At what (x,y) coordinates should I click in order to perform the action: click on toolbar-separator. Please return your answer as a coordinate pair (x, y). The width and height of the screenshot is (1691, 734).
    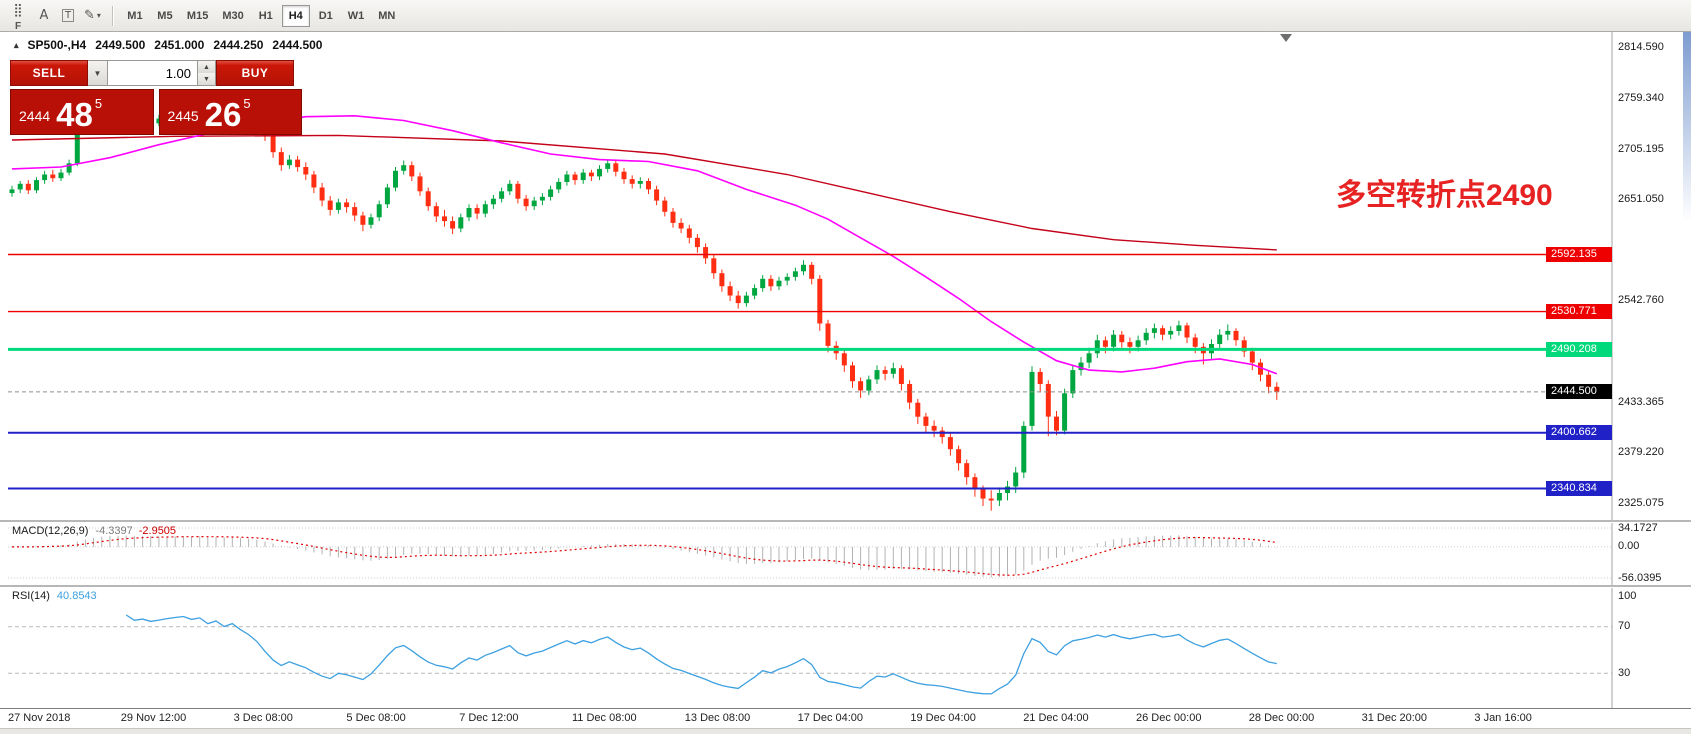
    Looking at the image, I should click on (112, 15).